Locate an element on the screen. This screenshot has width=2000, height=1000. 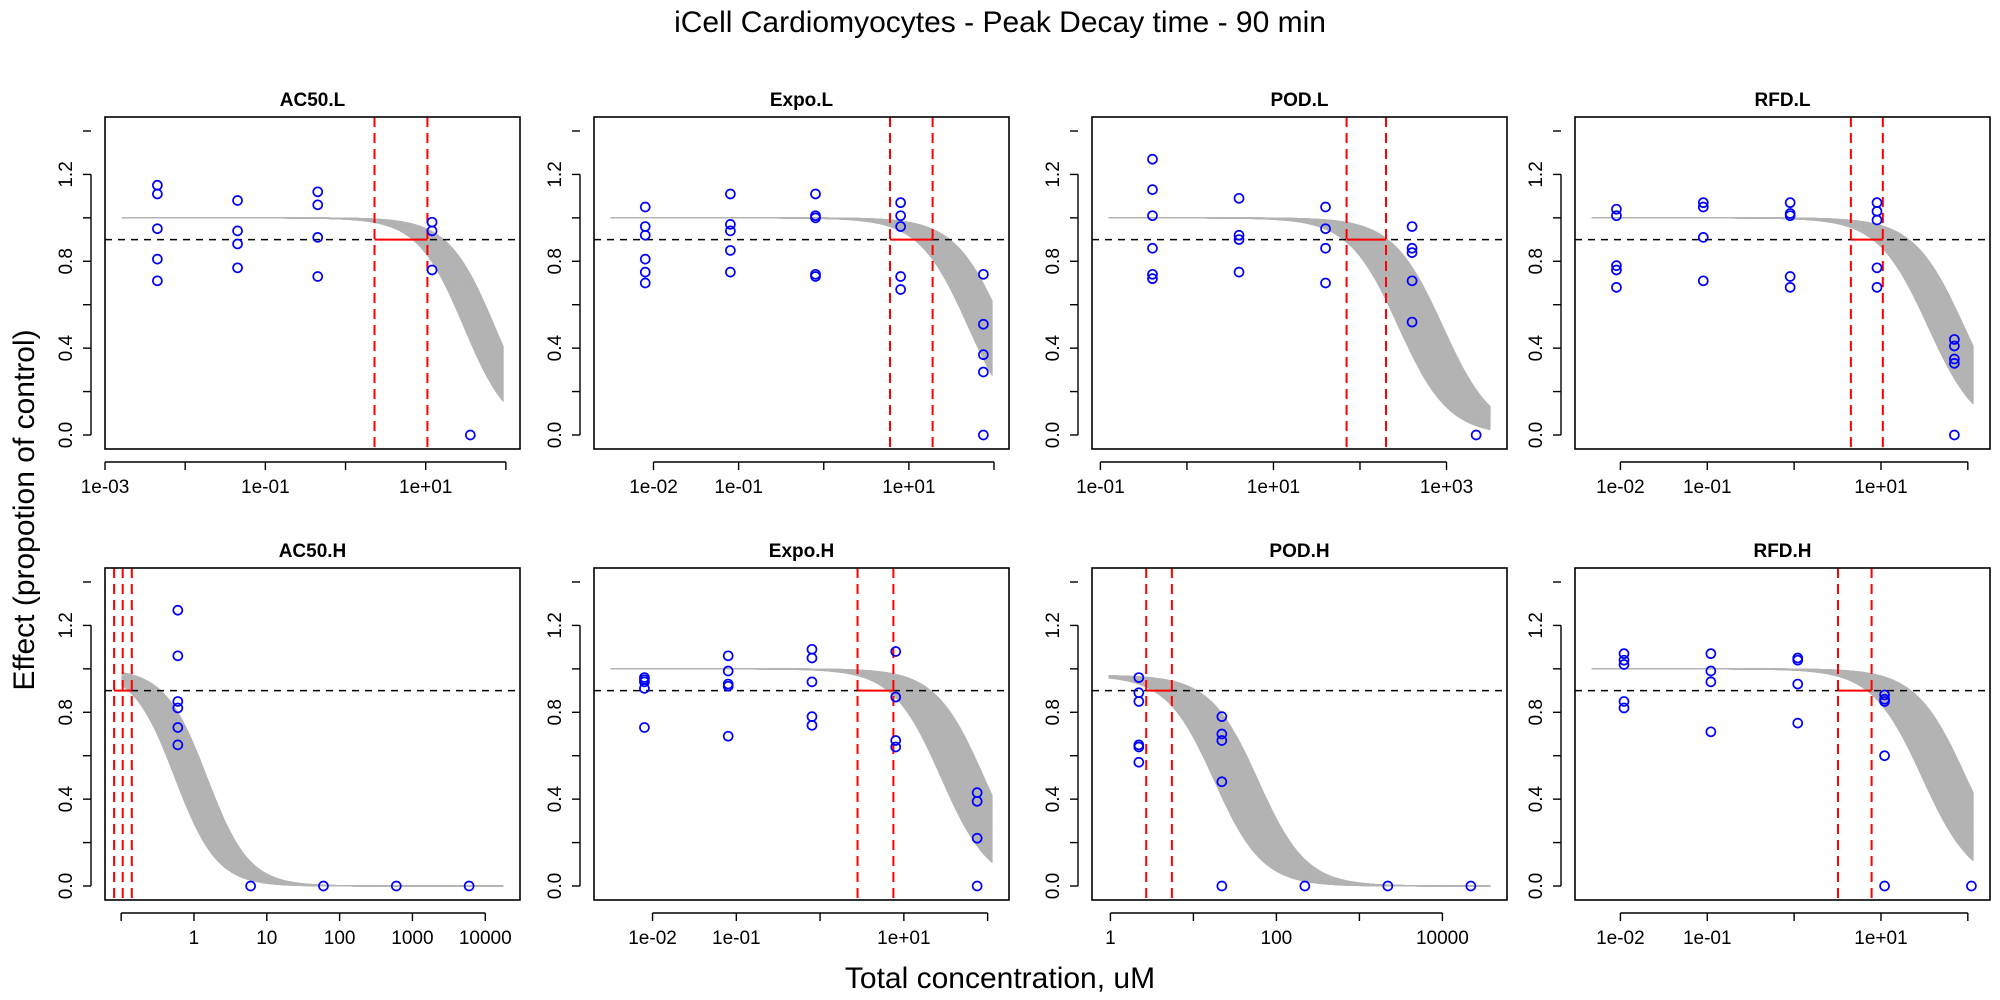
panel-title: AC50.H is located at coordinates (313, 551).